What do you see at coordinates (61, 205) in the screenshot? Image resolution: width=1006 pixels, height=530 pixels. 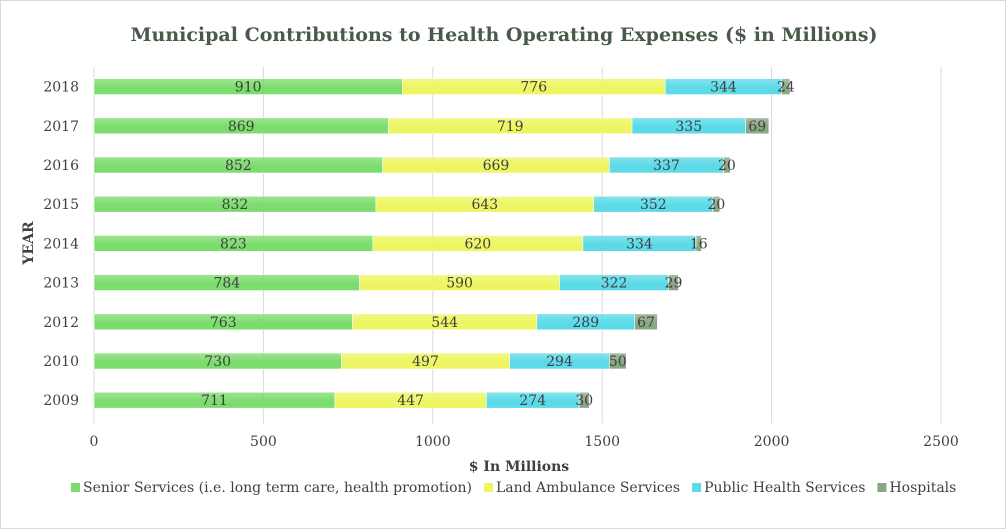 I see `y-tick-label: 2015` at bounding box center [61, 205].